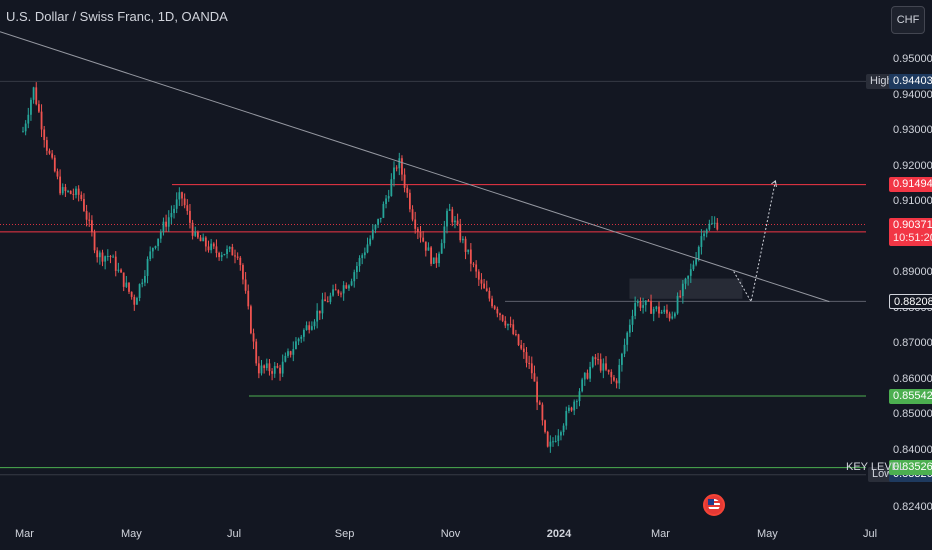  What do you see at coordinates (912, 237) in the screenshot?
I see `countdown-timer: 10:51:20` at bounding box center [912, 237].